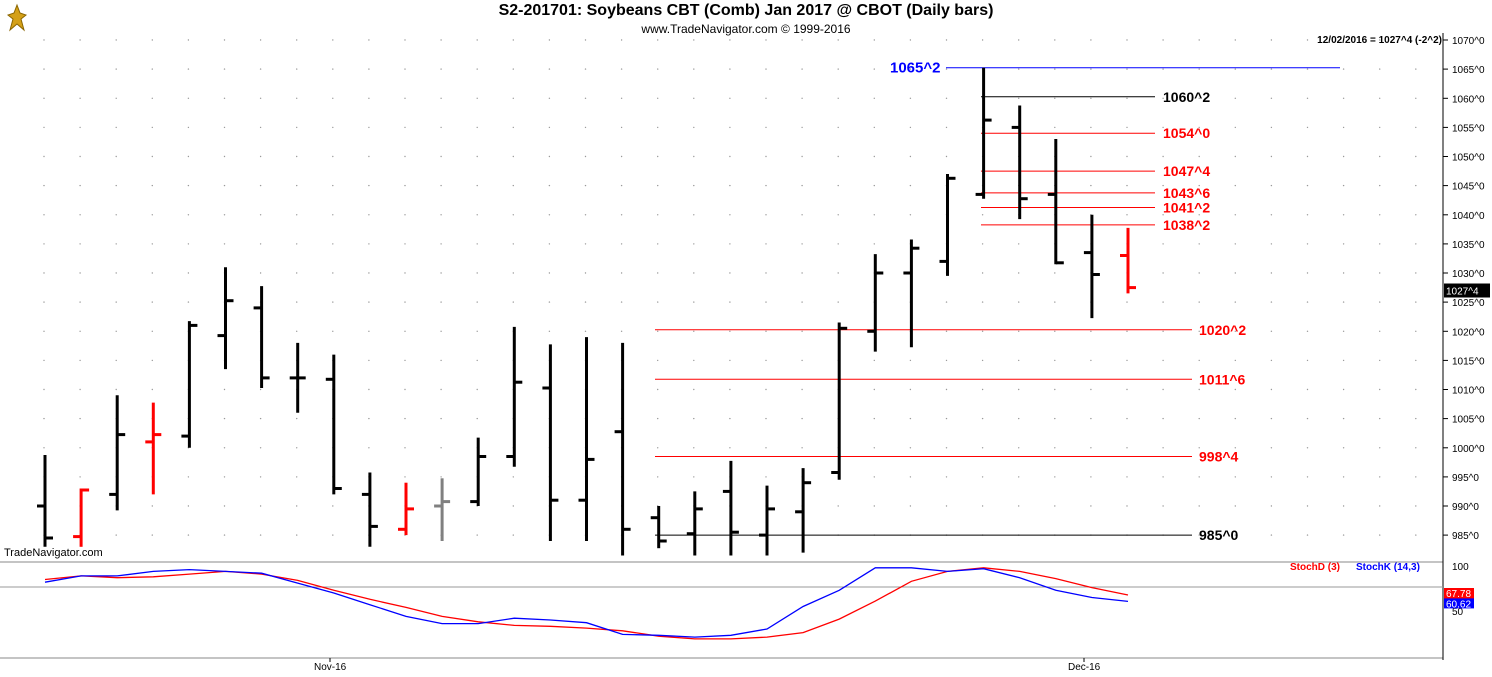 This screenshot has width=1492, height=677. What do you see at coordinates (707, 665) in the screenshot?
I see `date-axis: Nov-16 Dec-16` at bounding box center [707, 665].